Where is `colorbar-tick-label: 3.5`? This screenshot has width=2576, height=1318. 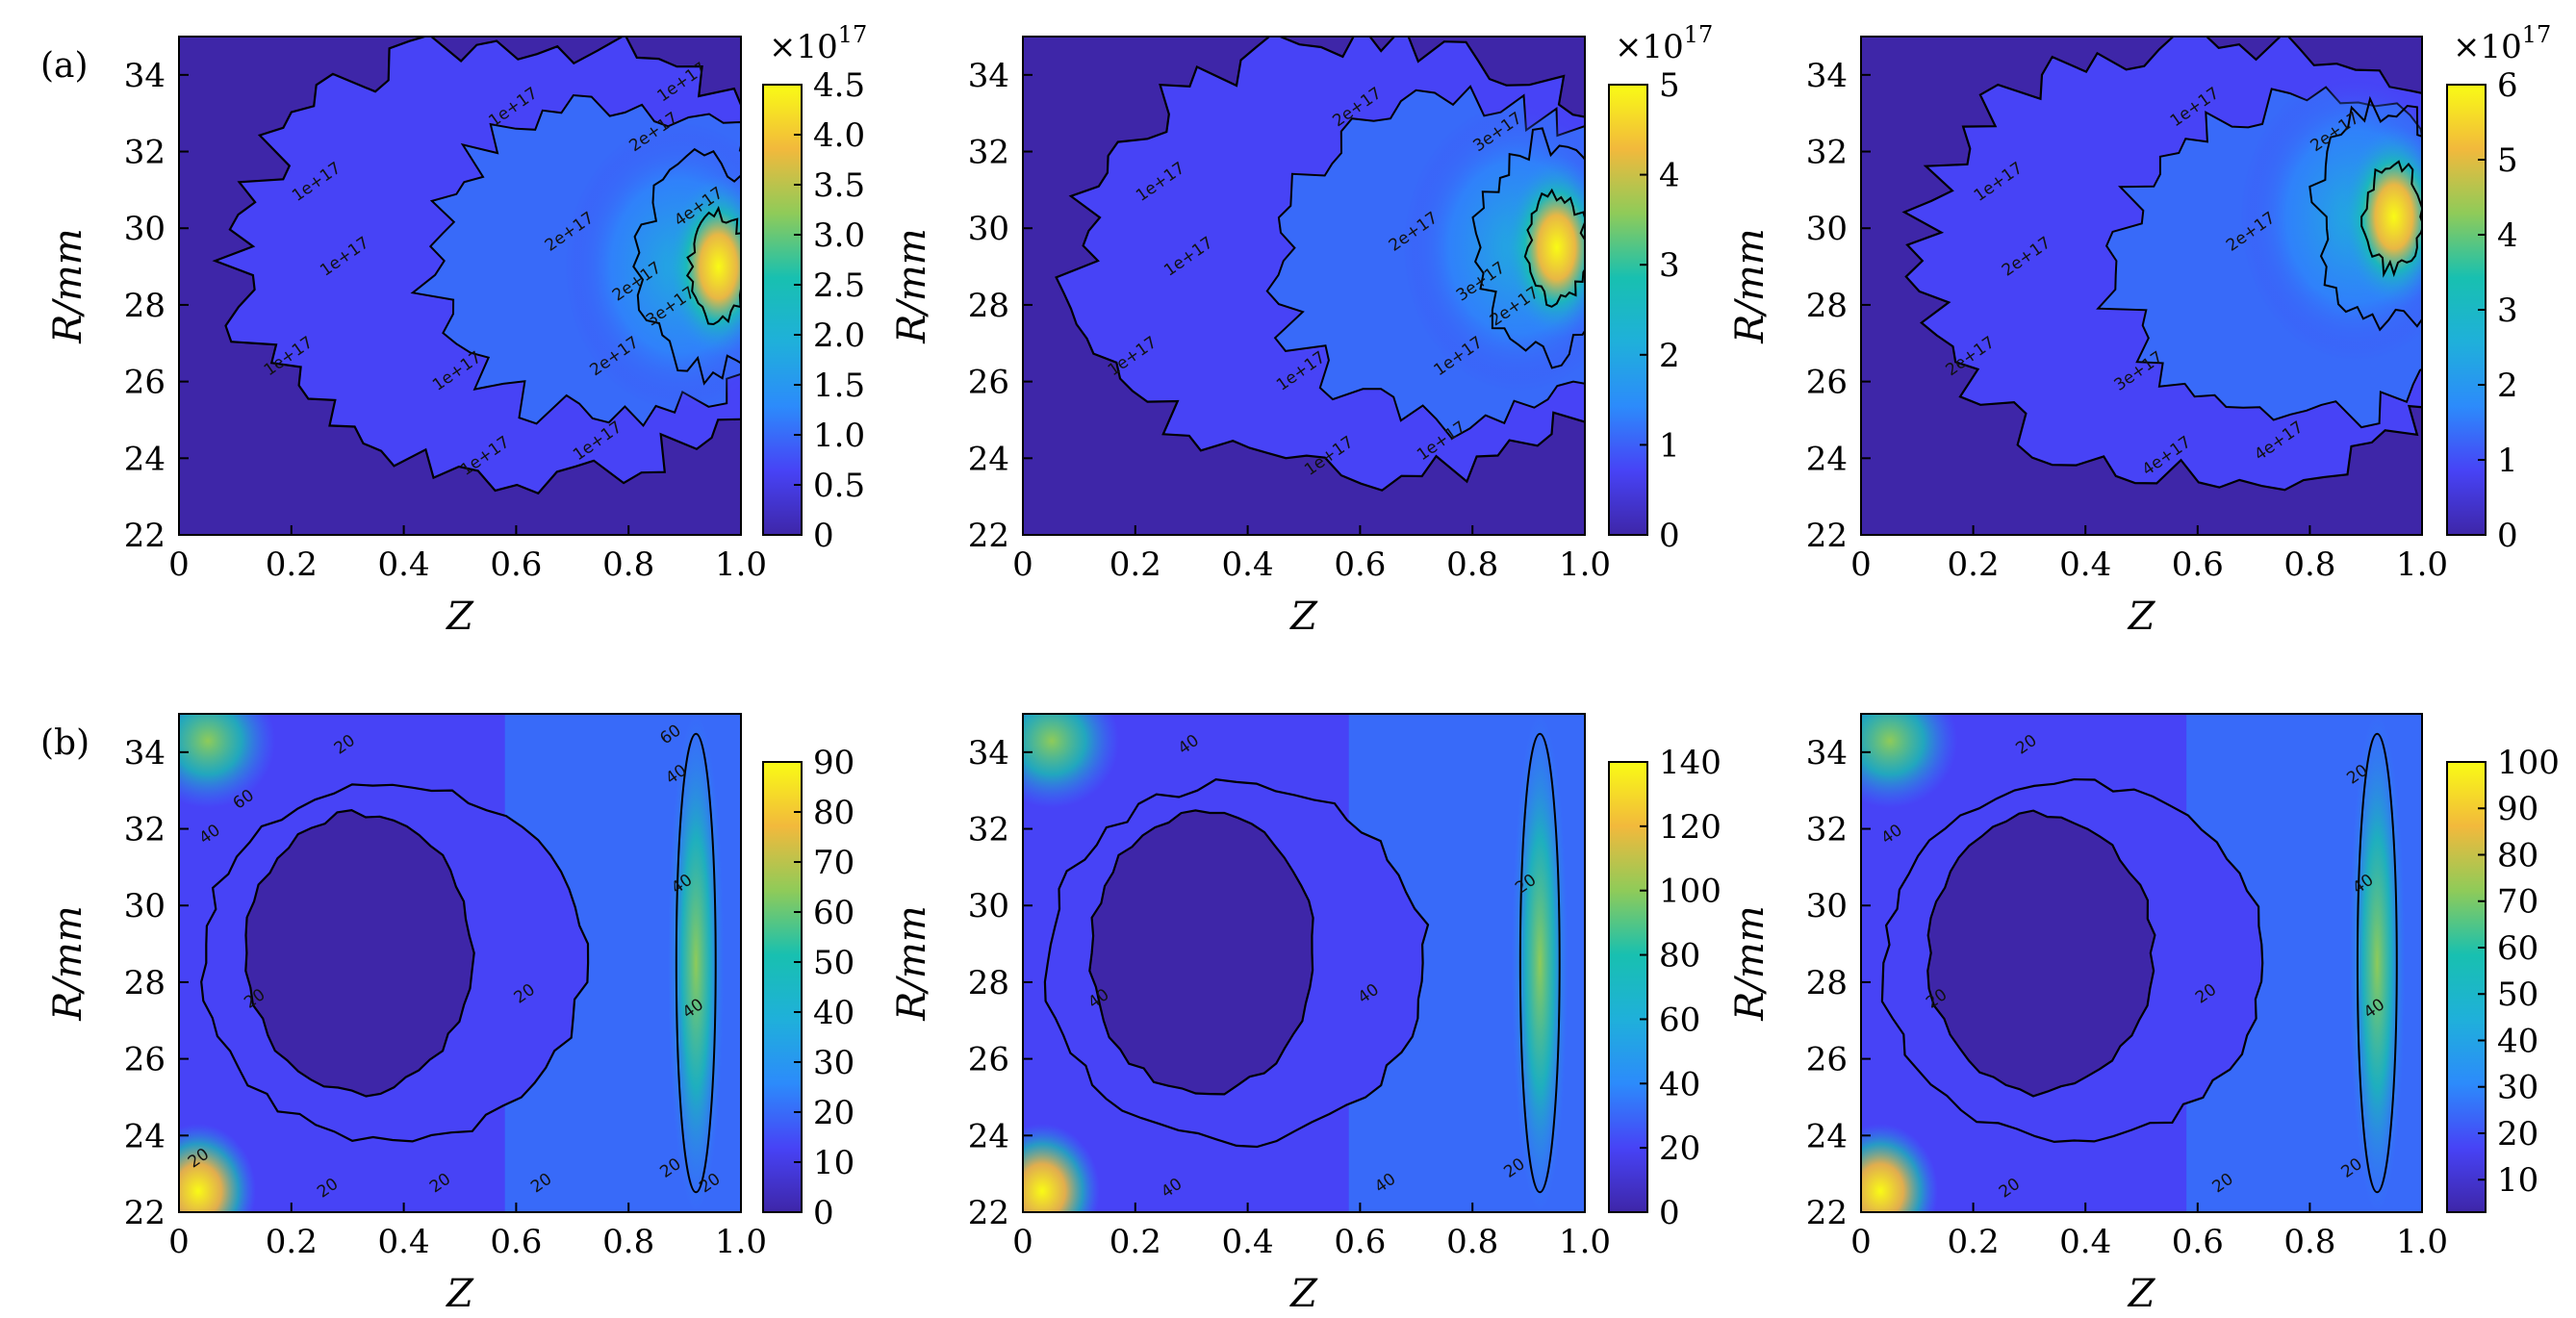 colorbar-tick-label: 3.5 is located at coordinates (839, 185).